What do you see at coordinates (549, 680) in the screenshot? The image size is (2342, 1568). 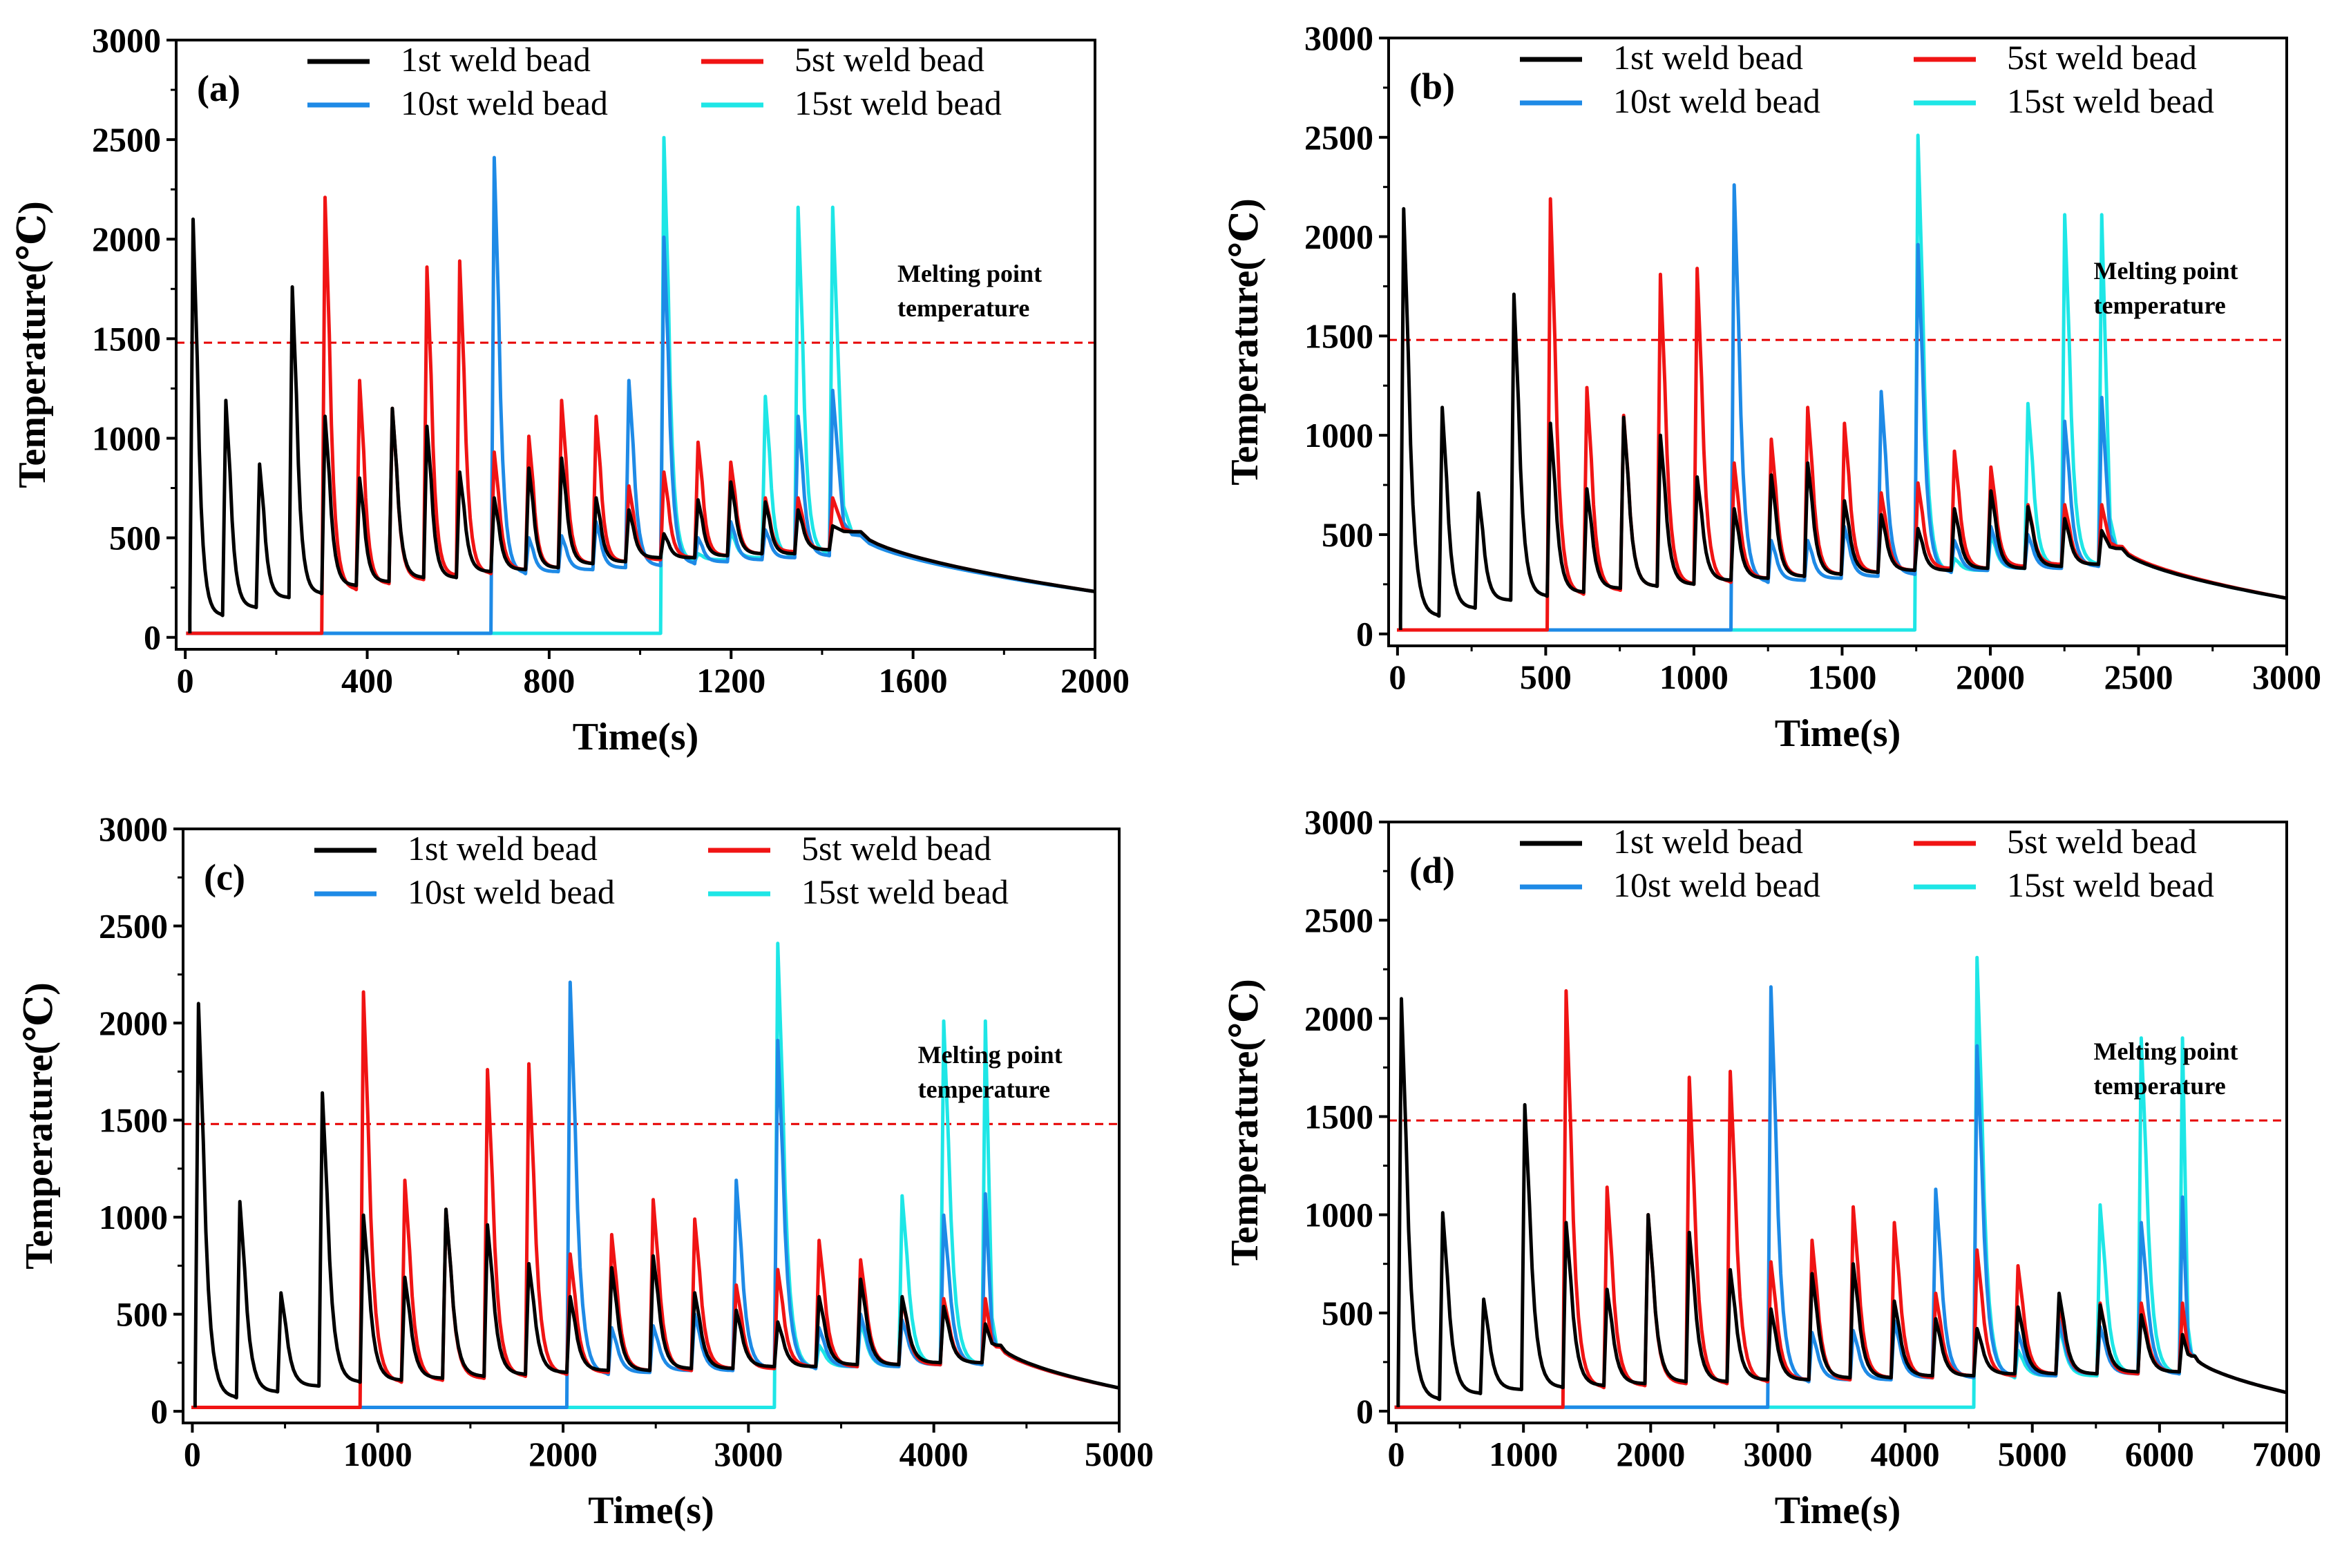 I see `x-tick-label: 800` at bounding box center [549, 680].